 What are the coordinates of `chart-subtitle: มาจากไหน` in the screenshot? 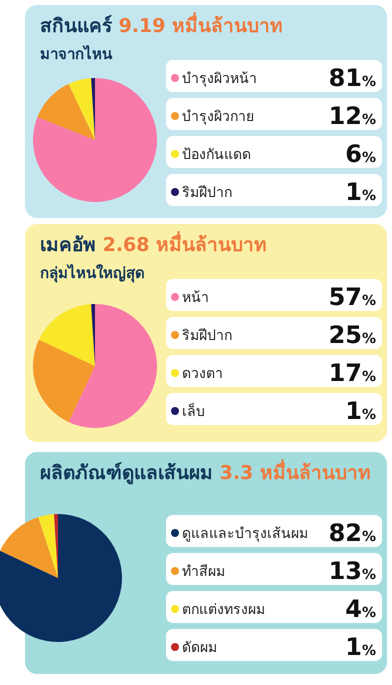 It's located at (76, 53).